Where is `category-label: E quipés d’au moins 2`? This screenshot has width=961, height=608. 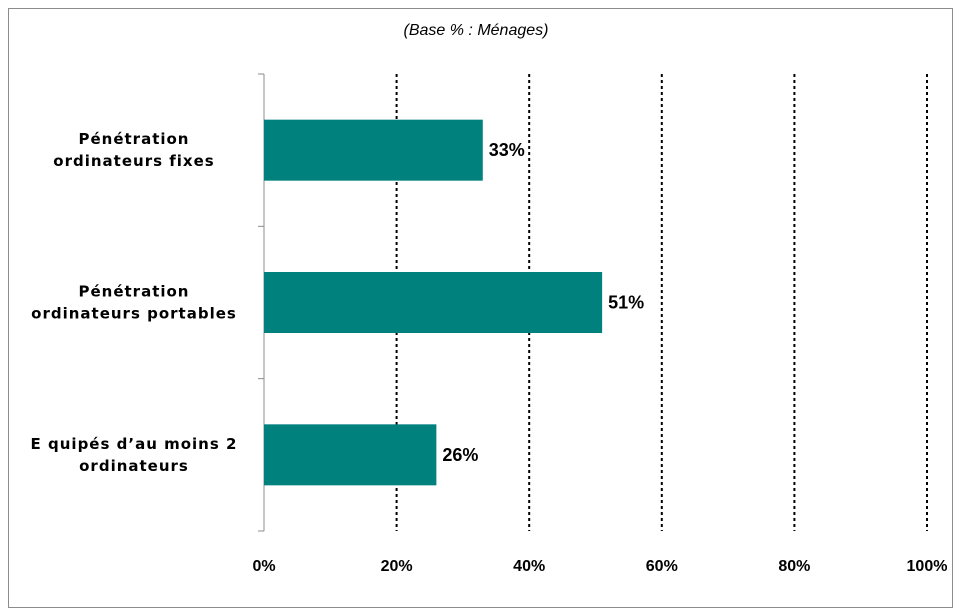 category-label: E quipés d’au moins 2 is located at coordinates (134, 444).